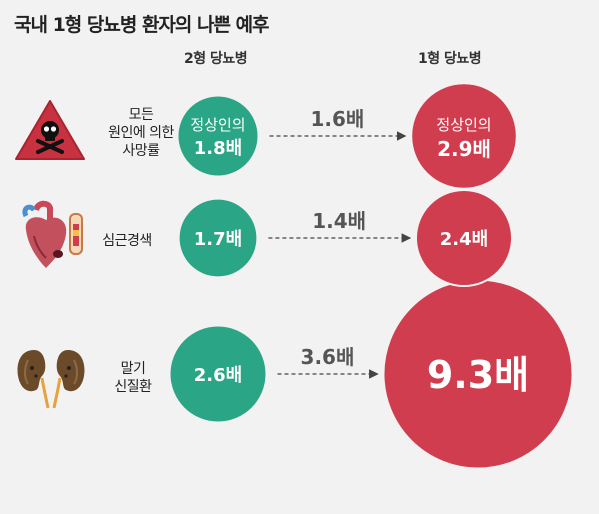  I want to click on bubble-type1-row1, so click(464, 136).